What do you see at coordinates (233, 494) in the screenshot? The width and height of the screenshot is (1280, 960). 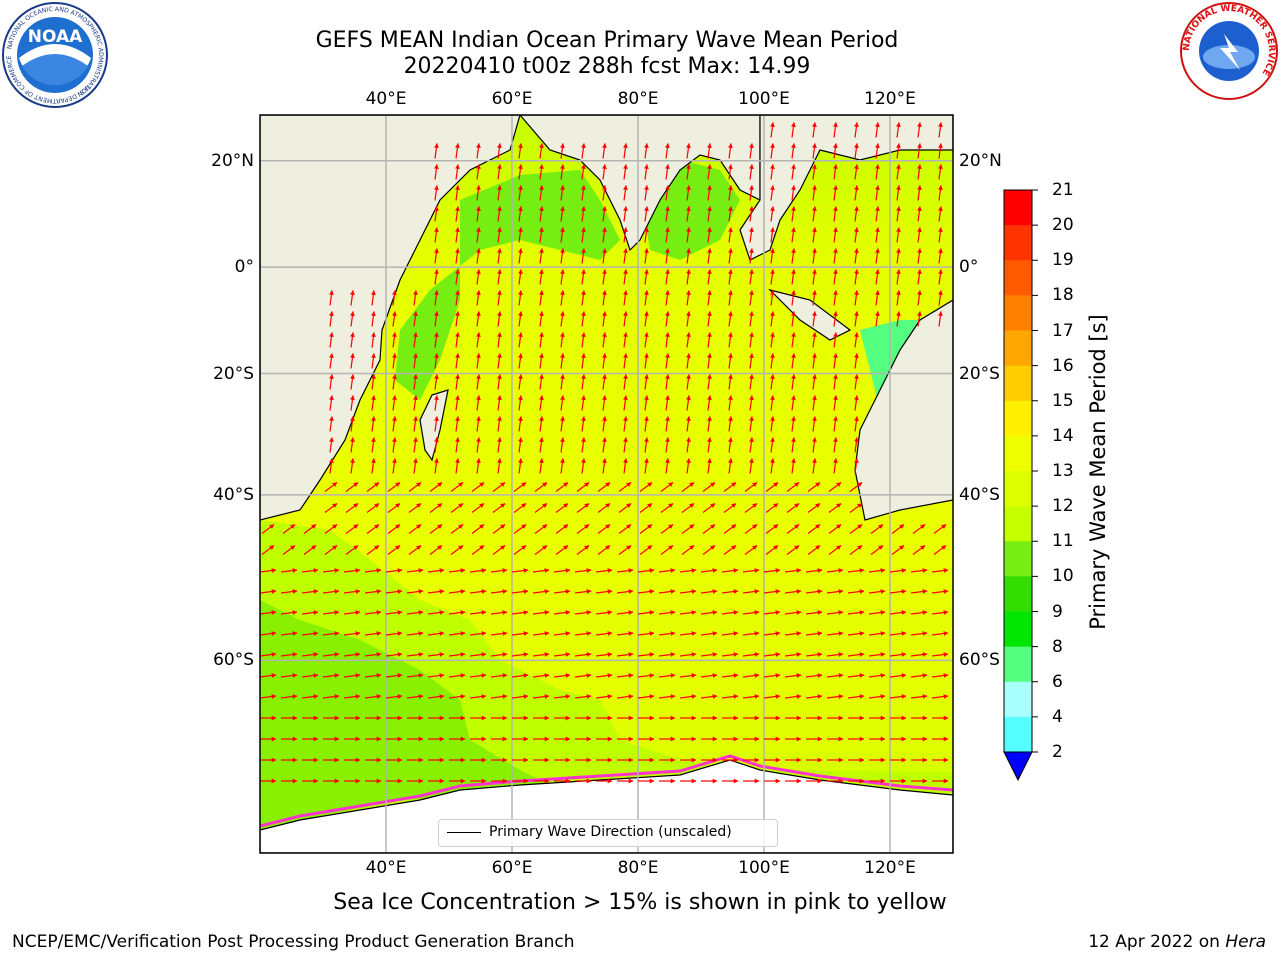 I see `lat-tick-left-3: 40°S` at bounding box center [233, 494].